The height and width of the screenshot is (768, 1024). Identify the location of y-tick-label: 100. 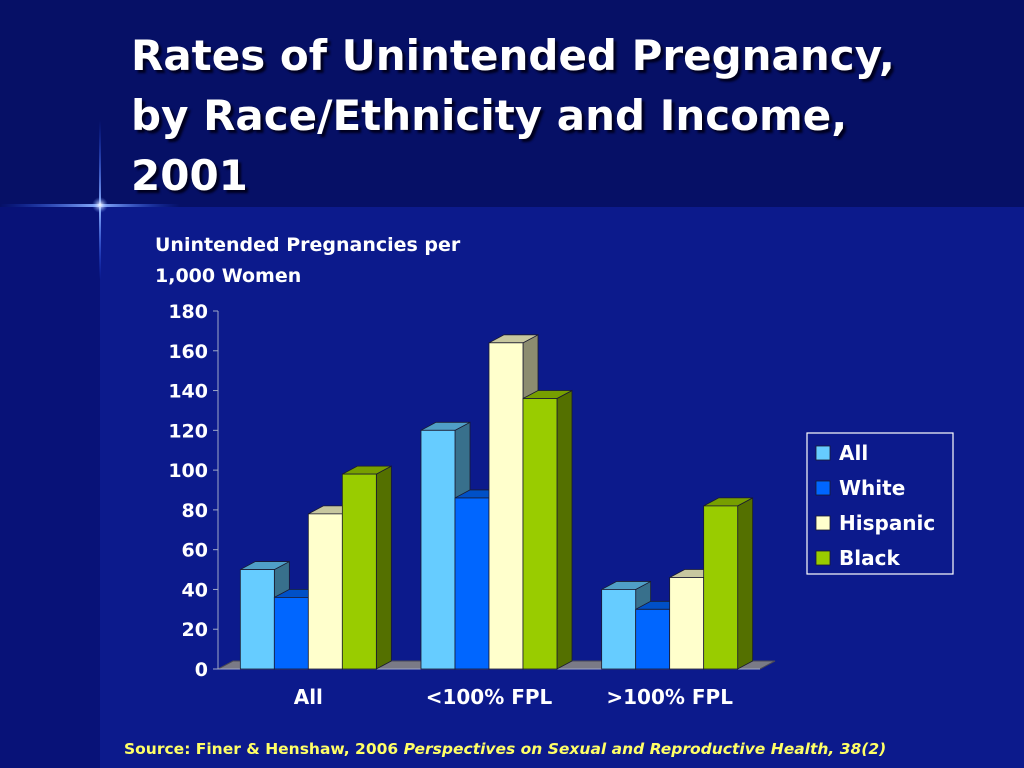
(188, 471).